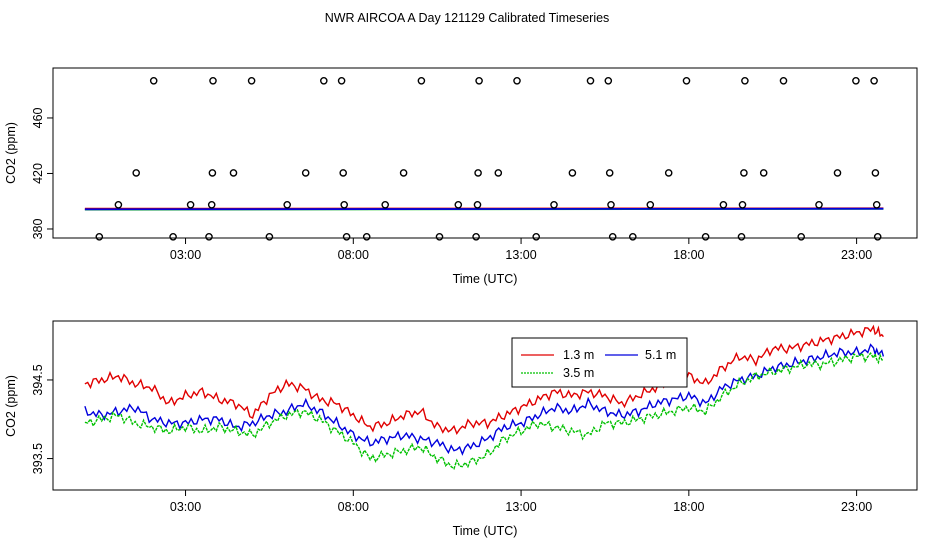 The image size is (936, 540). I want to click on bottom-x-axis: 03:00 08:00 13:00 18:00 23:00, so click(521, 502).